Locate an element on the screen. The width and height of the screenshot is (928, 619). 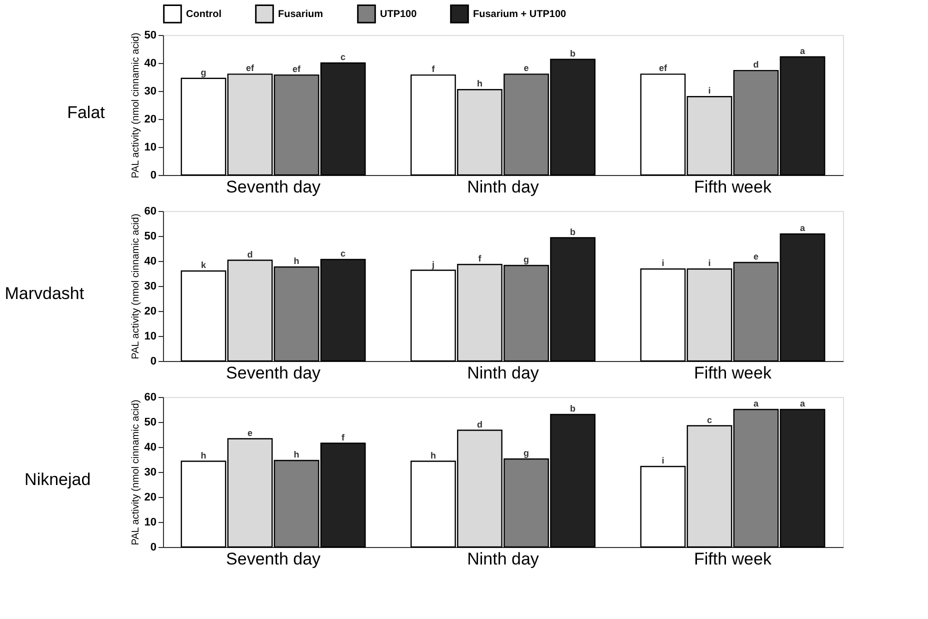
legend-label: Fusarium + UTP100 is located at coordinates (520, 14).